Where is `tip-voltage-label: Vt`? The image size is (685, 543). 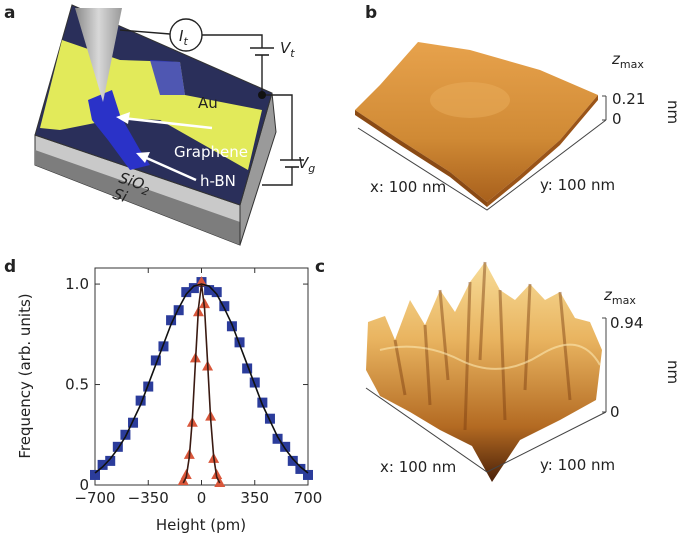
tip-voltage-label: Vt is located at coordinates (287, 49).